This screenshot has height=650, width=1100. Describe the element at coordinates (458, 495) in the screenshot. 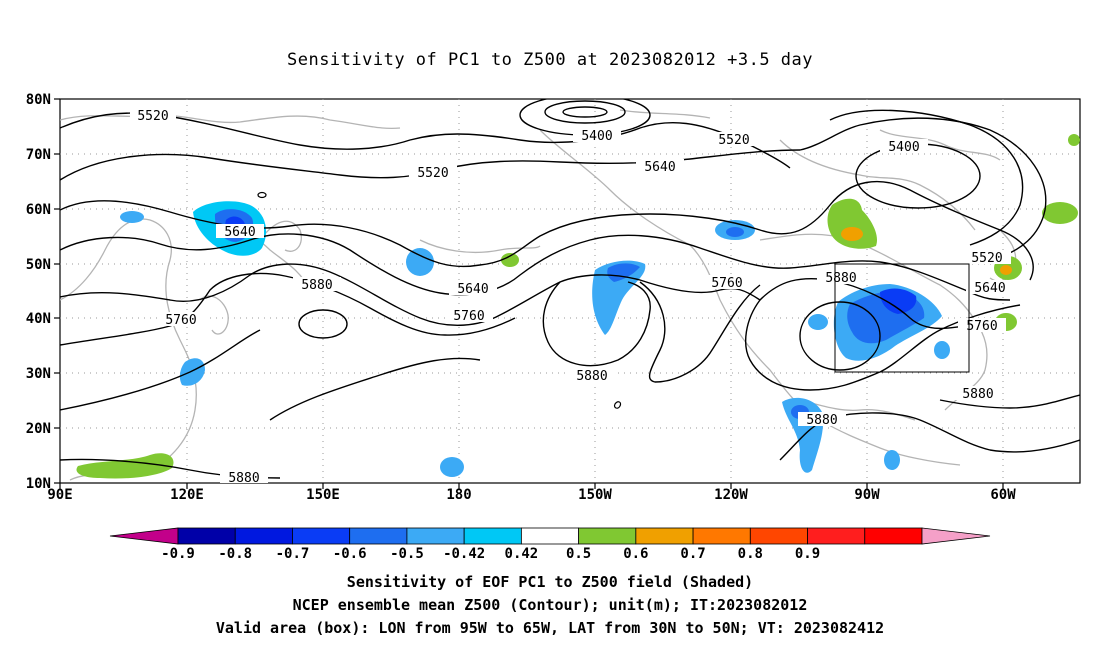

I see `lon-label: 180` at that location.